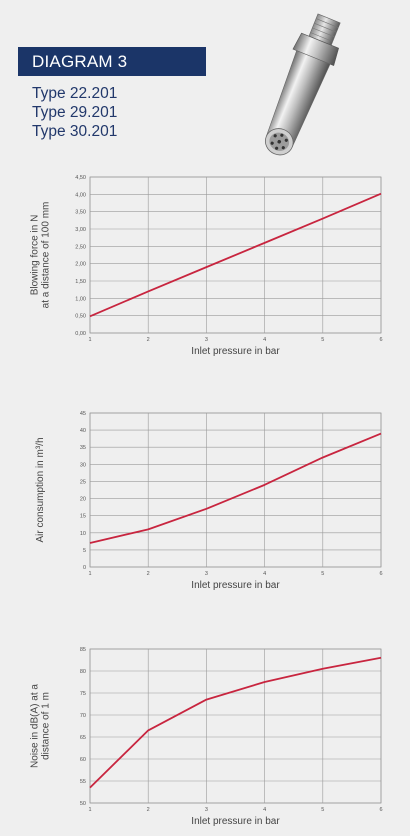  I want to click on y-tick-label: 1,50, so click(80, 282).